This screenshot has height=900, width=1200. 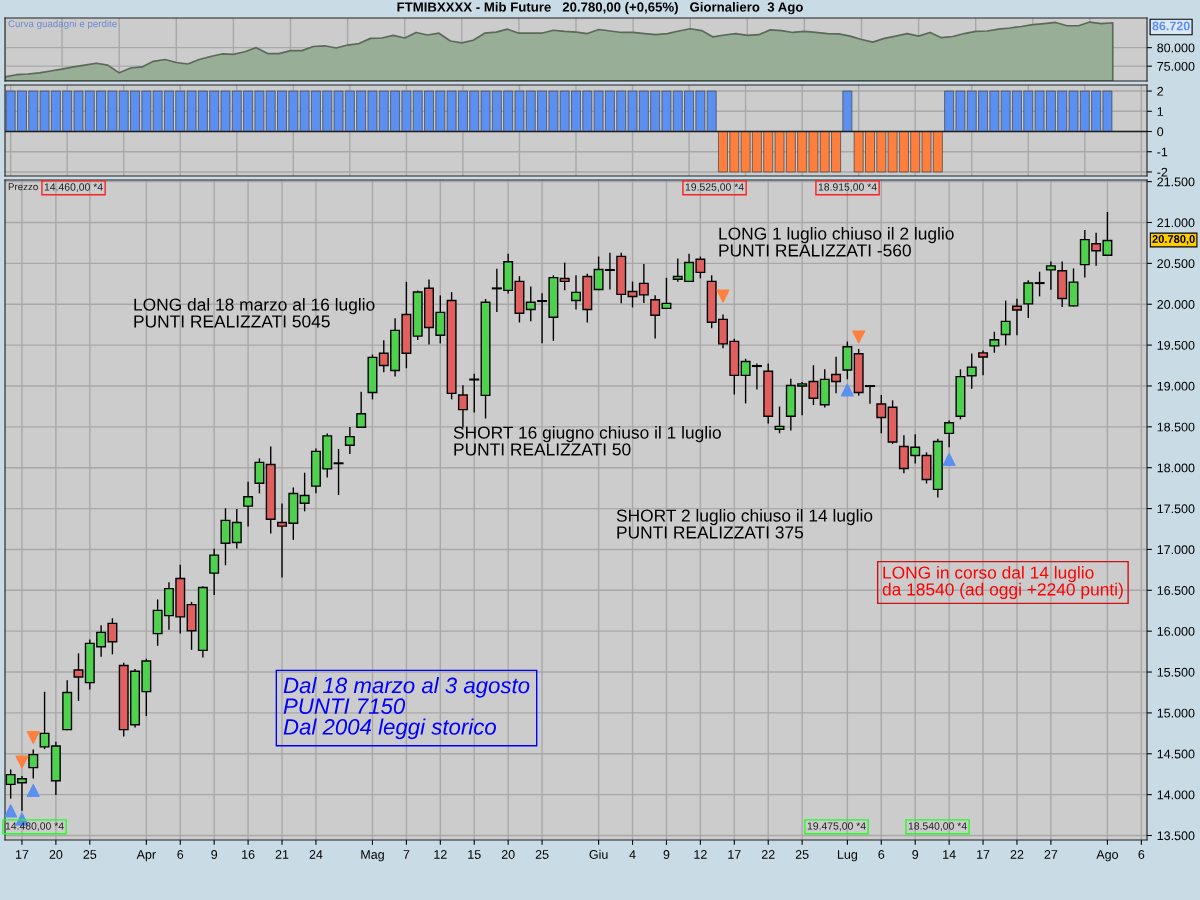 What do you see at coordinates (714, 187) in the screenshot?
I see `annotation: 19.525,00 *4` at bounding box center [714, 187].